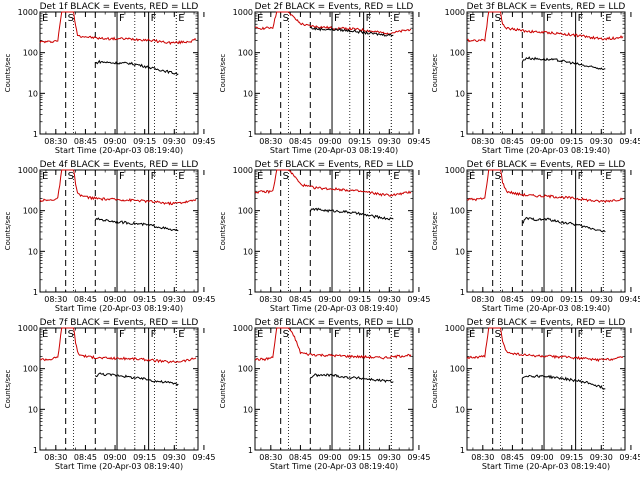 The image size is (640, 480). Describe the element at coordinates (334, 323) in the screenshot. I see `plot-title: Det 8f BLACK = Events, RED = LLD` at that location.